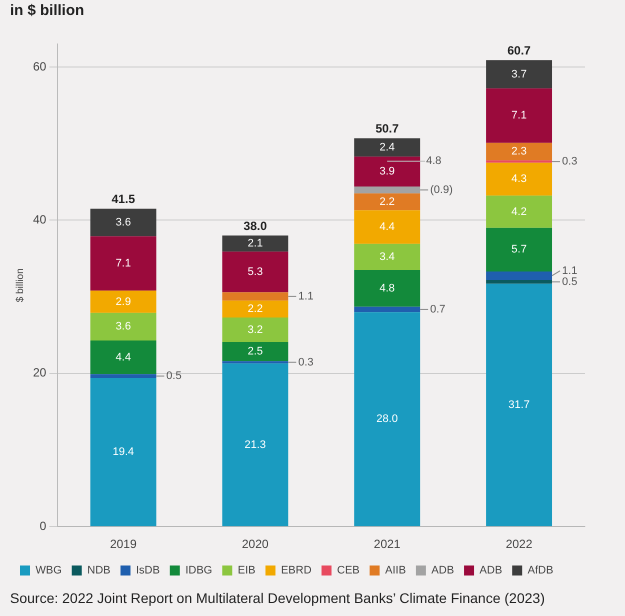 Image resolution: width=625 pixels, height=616 pixels. Describe the element at coordinates (387, 419) in the screenshot. I see `data-label: 28.0` at that location.